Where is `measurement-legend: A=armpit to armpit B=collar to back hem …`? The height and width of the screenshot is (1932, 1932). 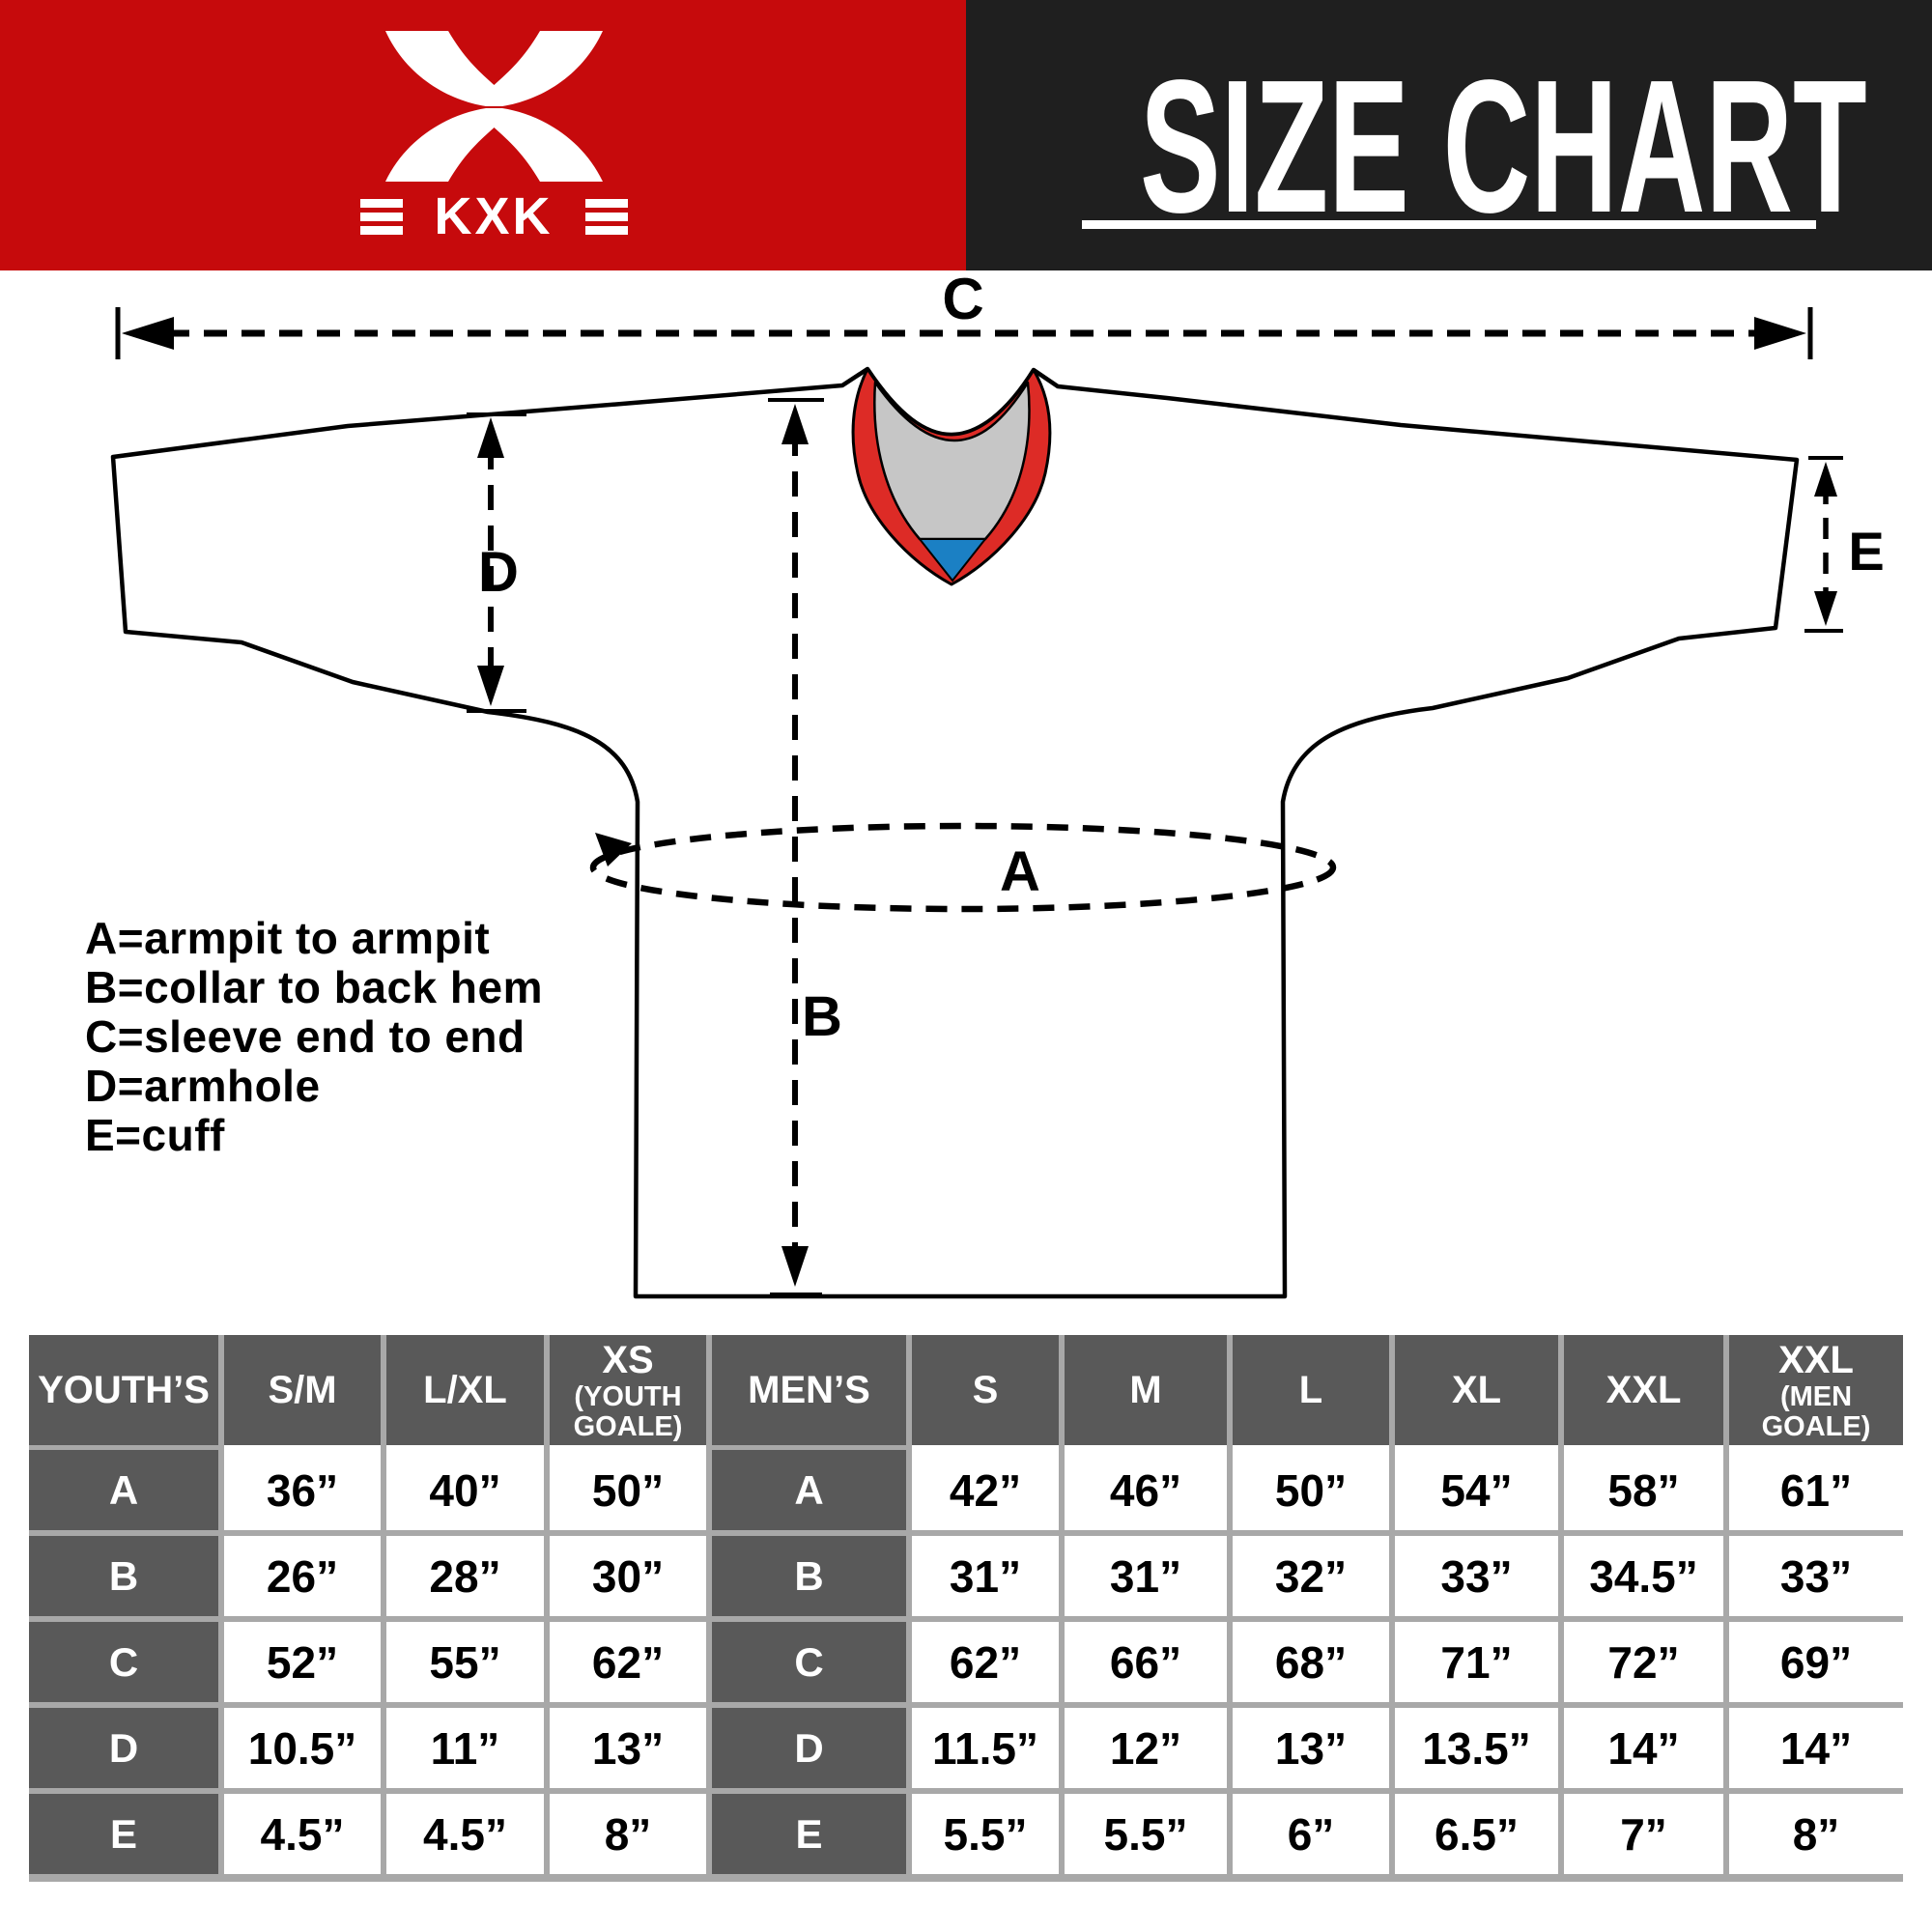 measurement-legend: A=armpit to armpit B=collar to back hem … is located at coordinates (314, 1037).